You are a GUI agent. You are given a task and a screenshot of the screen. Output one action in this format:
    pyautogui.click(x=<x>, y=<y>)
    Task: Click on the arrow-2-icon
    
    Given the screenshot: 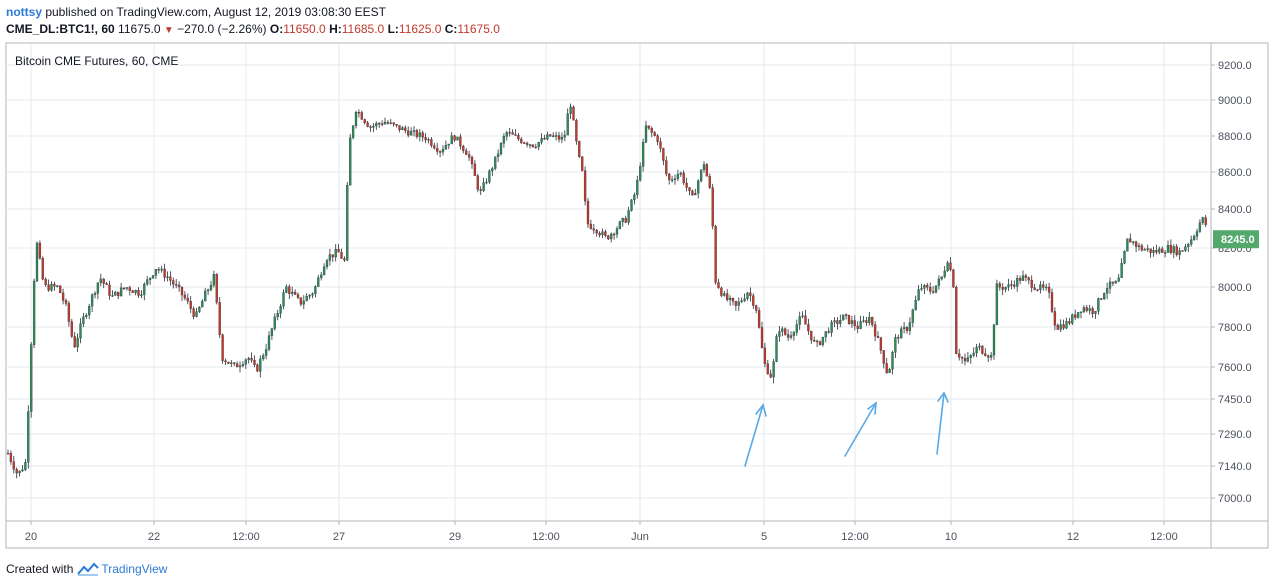 What is the action you would take?
    pyautogui.click(x=860, y=429)
    